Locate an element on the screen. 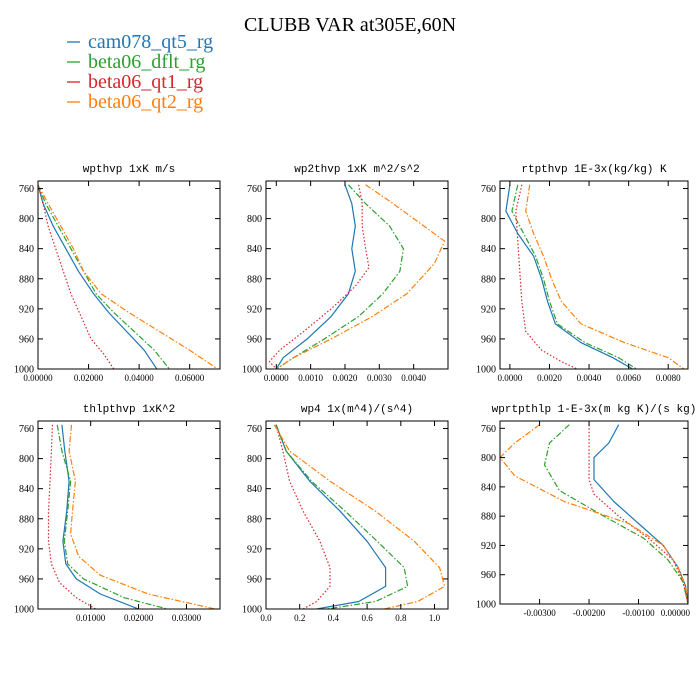  panel-title: wpthvp 1xK m/s is located at coordinates (129, 170).